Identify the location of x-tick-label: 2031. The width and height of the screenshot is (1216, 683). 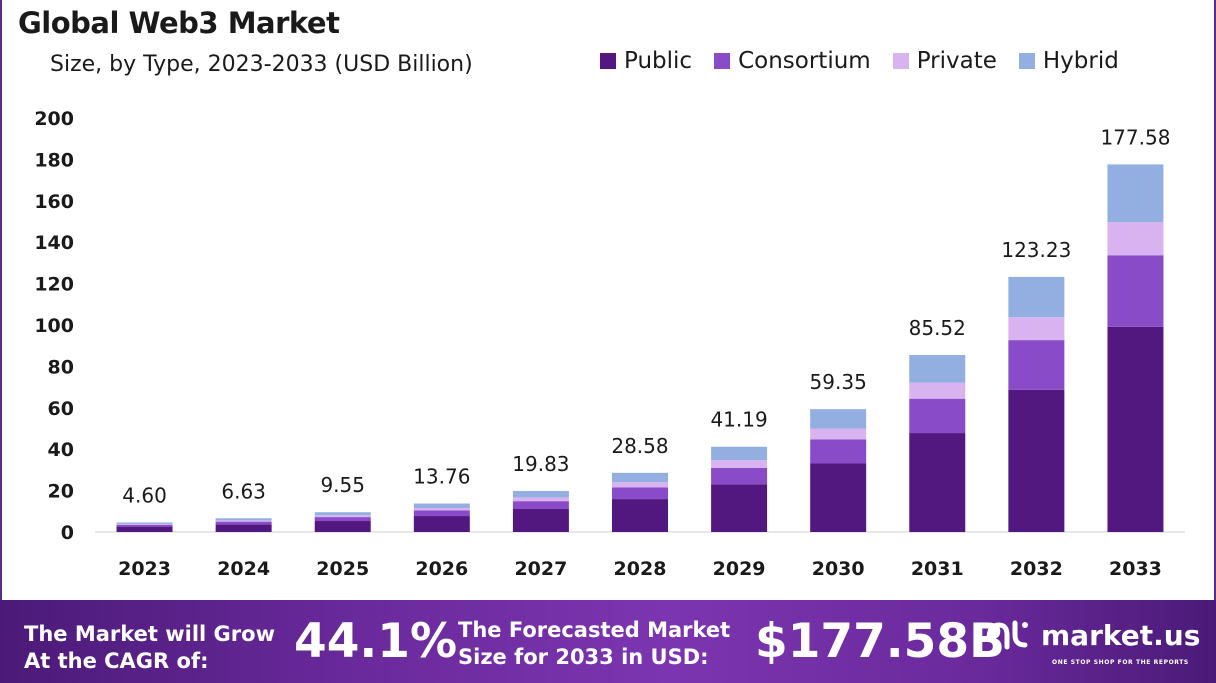
(937, 569).